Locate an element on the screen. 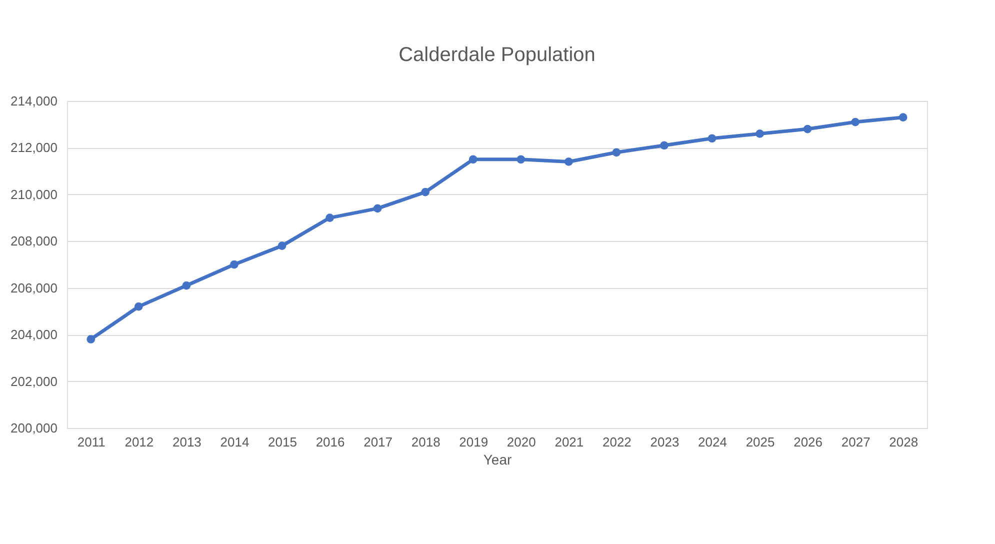  y-tick-label: 206,000 is located at coordinates (34, 288).